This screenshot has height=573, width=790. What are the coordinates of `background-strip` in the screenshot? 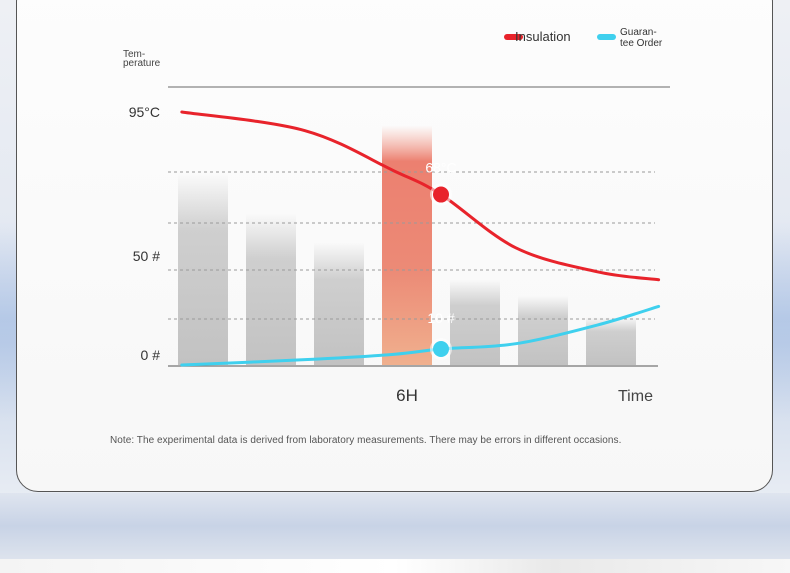 It's located at (395, 566).